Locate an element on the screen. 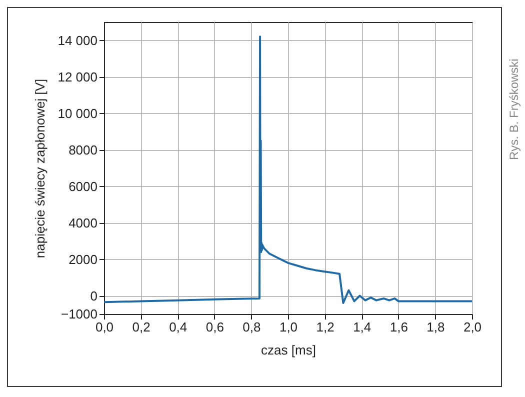 The image size is (525, 397). x-tick-label: 0,0 is located at coordinates (104, 327).